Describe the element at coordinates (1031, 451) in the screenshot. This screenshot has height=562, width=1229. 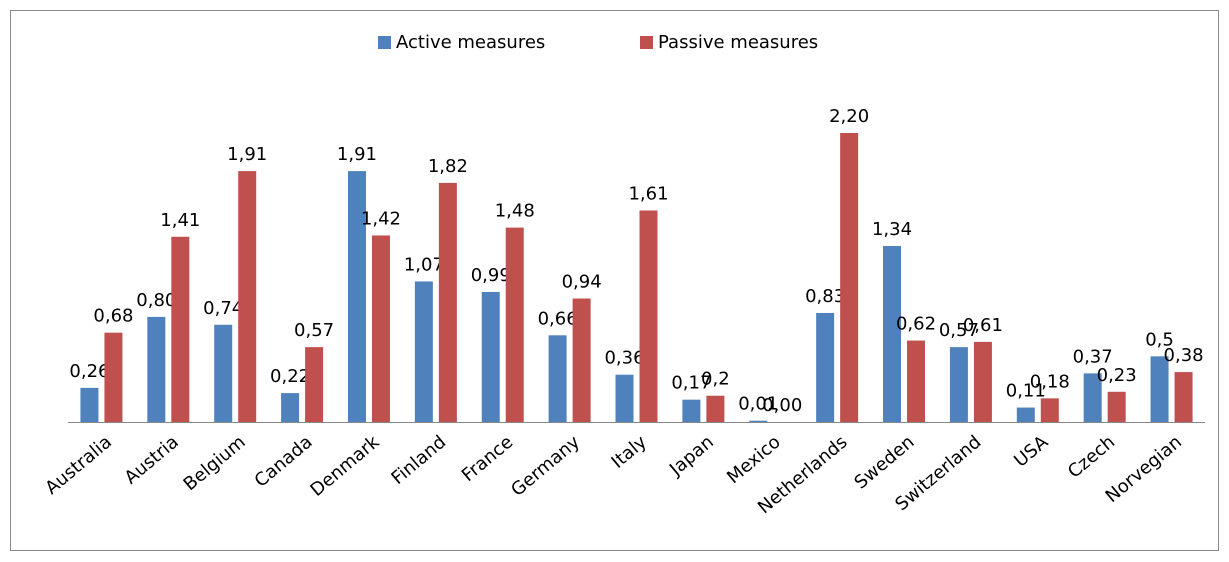
I see `x-tick-label: USA` at that location.